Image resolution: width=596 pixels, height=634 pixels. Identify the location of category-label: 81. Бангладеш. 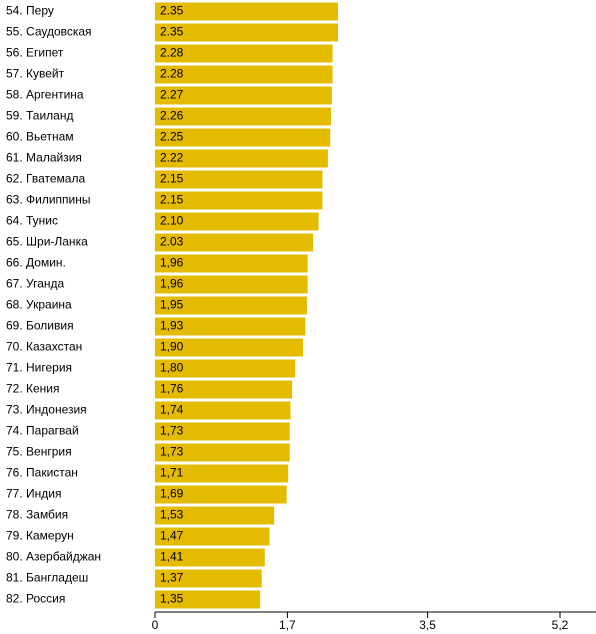
(47, 578).